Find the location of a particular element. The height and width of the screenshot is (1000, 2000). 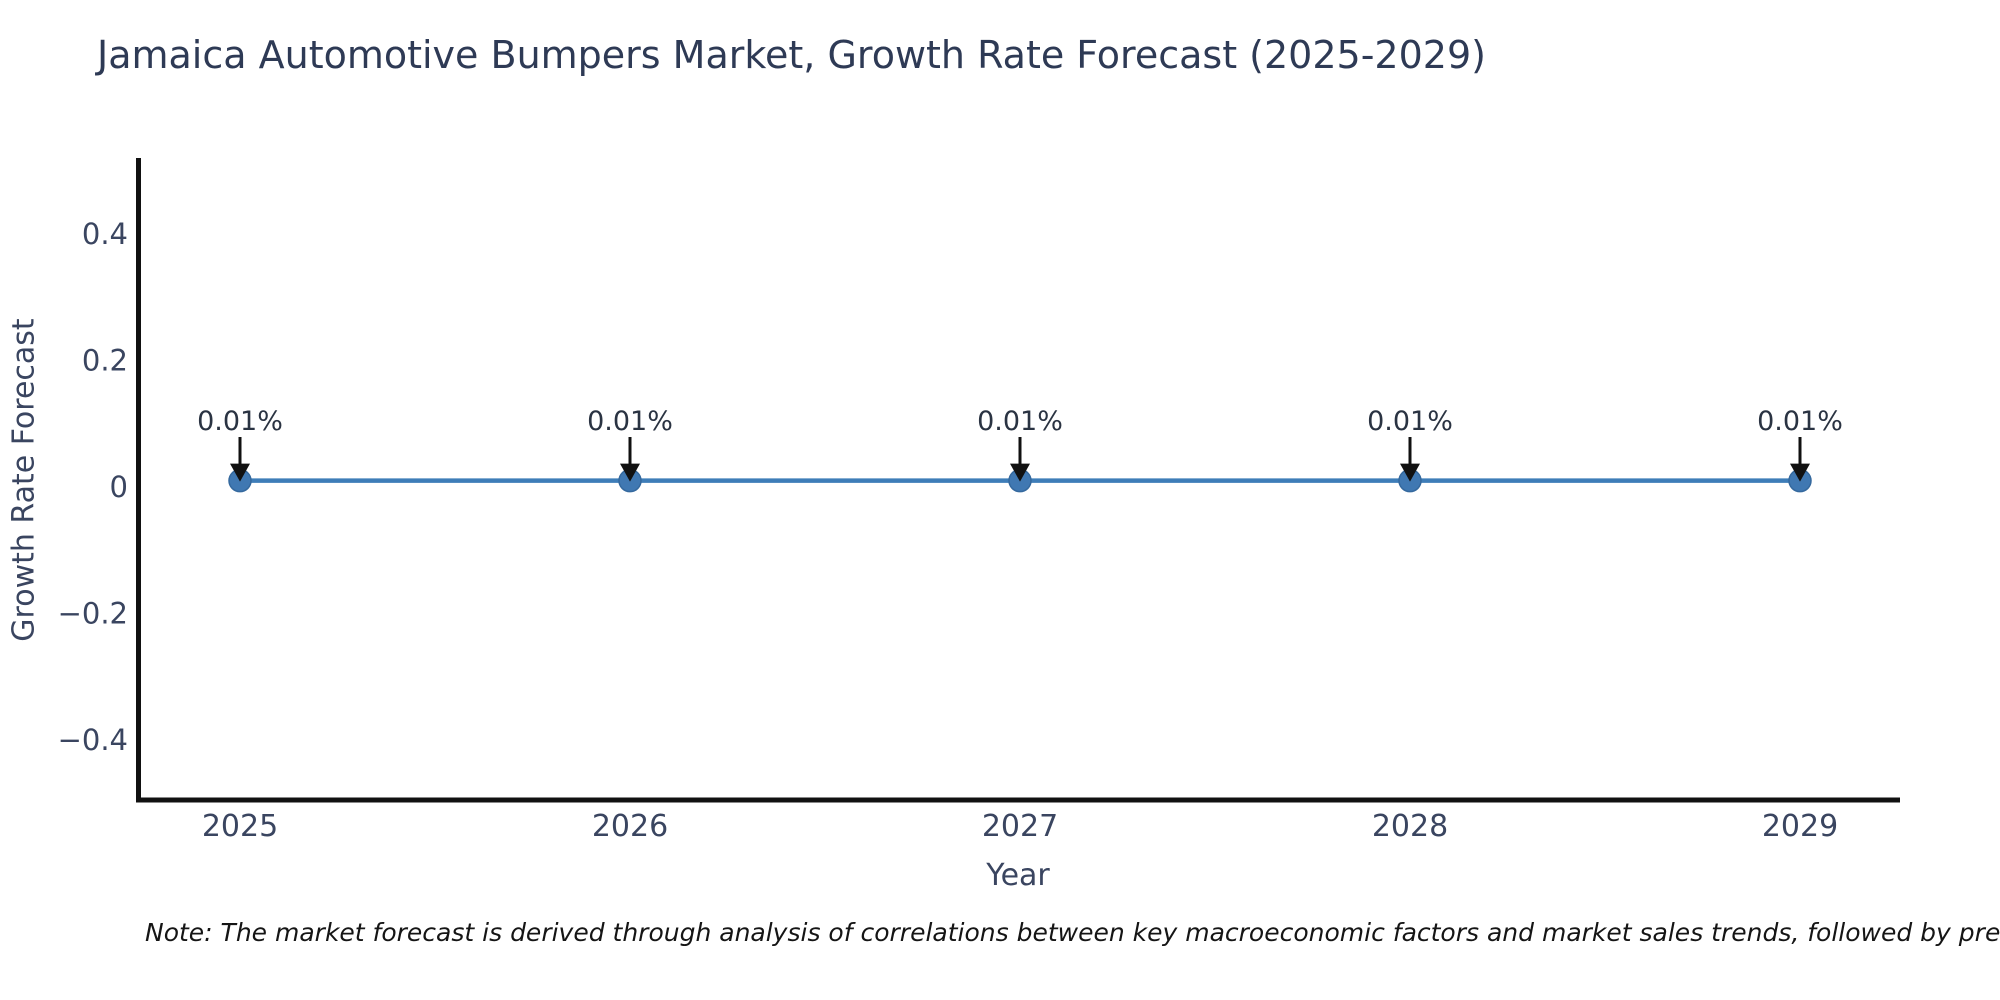

y-tick-label: 0 is located at coordinates (119, 487).